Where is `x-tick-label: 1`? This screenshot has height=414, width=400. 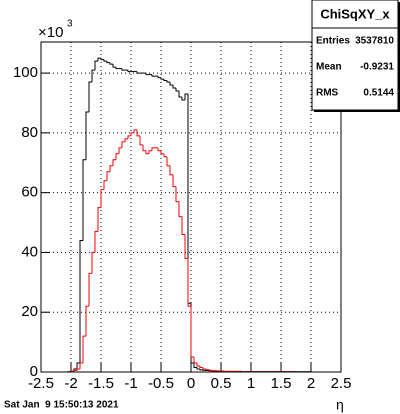
x-tick-label: 1 is located at coordinates (251, 383).